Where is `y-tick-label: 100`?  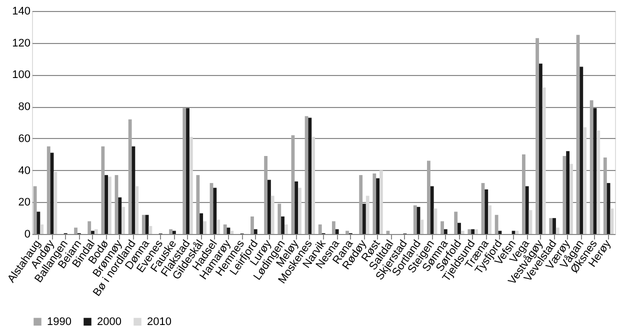
y-tick-label: 100 is located at coordinates (21, 75).